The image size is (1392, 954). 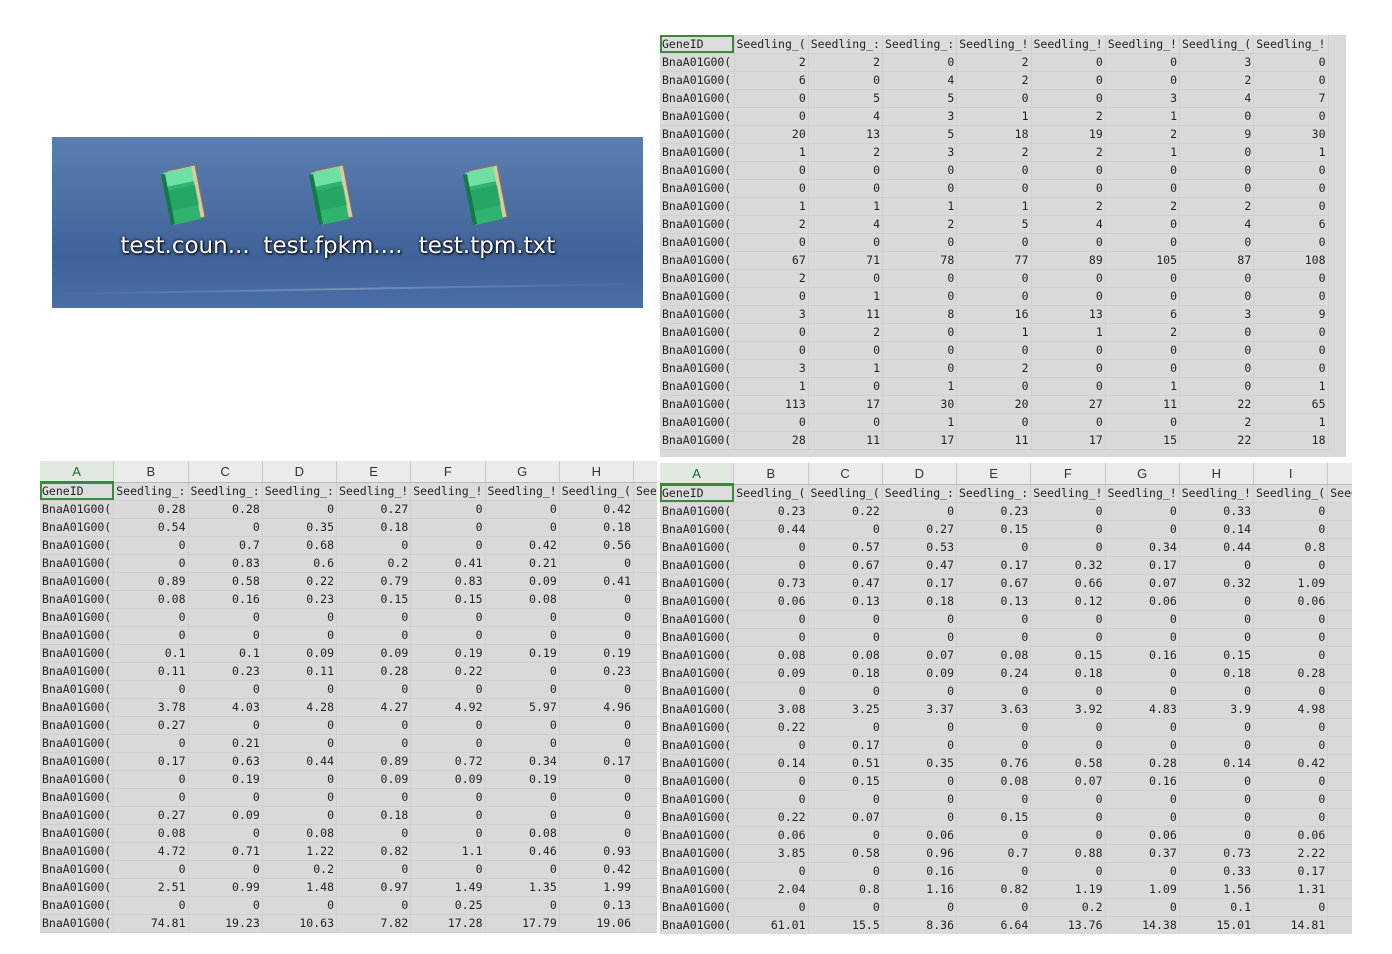 What do you see at coordinates (1217, 260) in the screenshot?
I see `value-cell: 87` at bounding box center [1217, 260].